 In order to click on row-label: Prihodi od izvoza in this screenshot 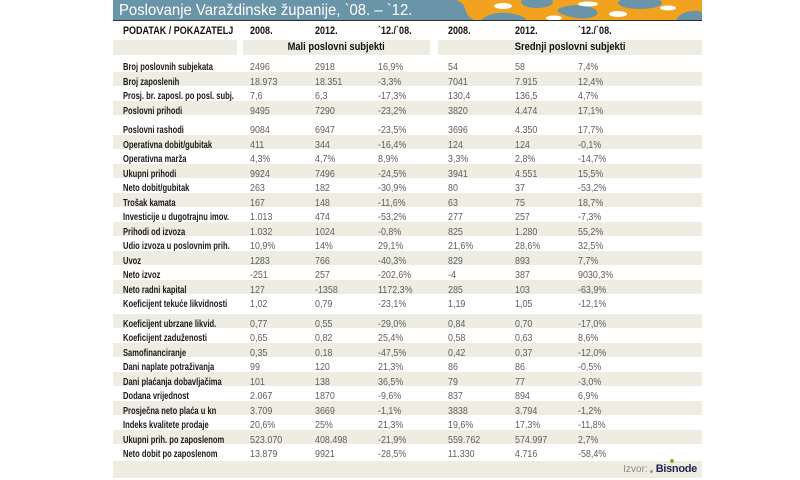, I will do `click(154, 231)`.